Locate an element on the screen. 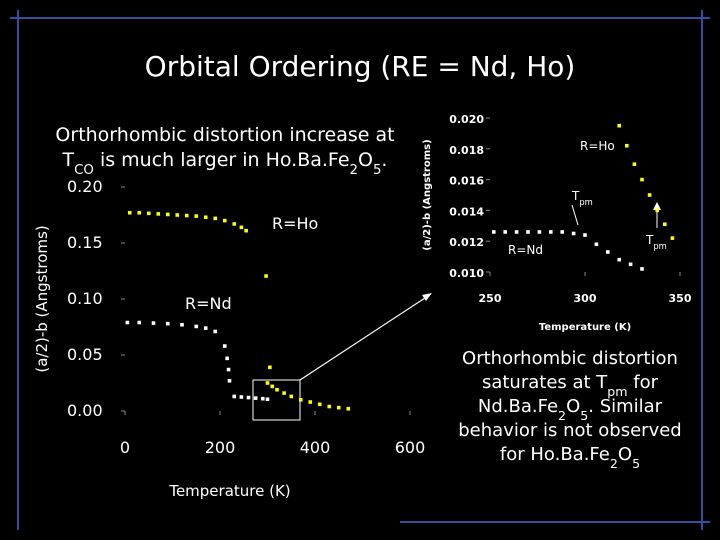  y-tick-label: 0.20 is located at coordinates (85, 186).